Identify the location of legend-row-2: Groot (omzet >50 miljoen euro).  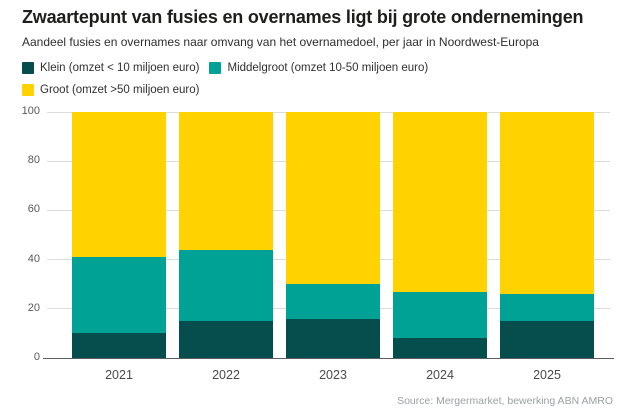
(115, 90).